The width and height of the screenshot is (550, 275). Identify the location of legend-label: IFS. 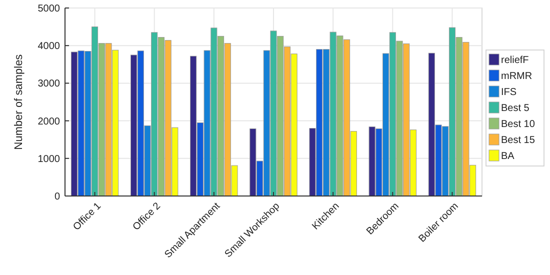
(509, 92).